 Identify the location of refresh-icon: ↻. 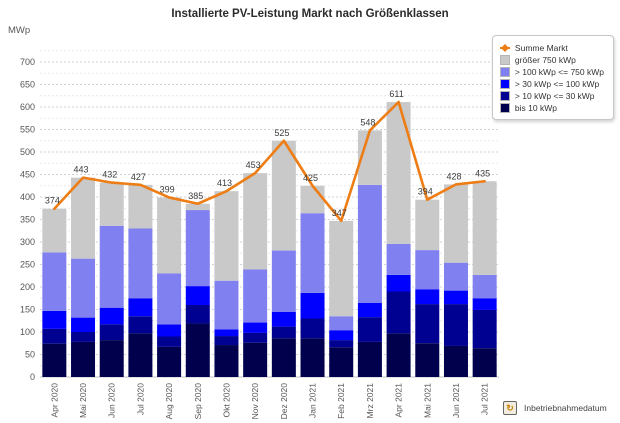
(510, 408).